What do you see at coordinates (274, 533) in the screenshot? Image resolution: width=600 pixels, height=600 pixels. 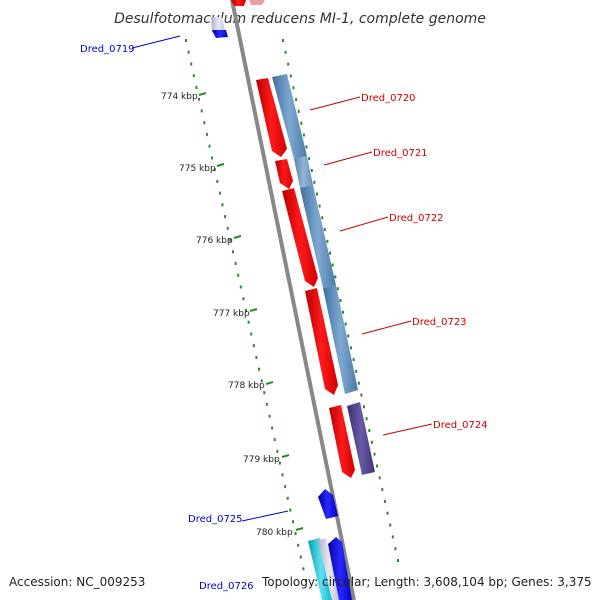 I see `tick-label: 780 kbp` at bounding box center [274, 533].